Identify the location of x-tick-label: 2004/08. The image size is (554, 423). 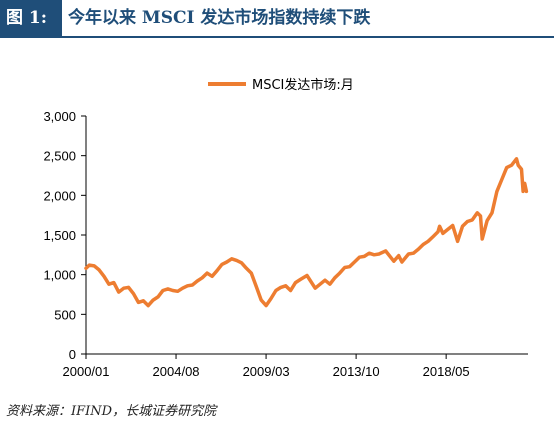
(176, 371).